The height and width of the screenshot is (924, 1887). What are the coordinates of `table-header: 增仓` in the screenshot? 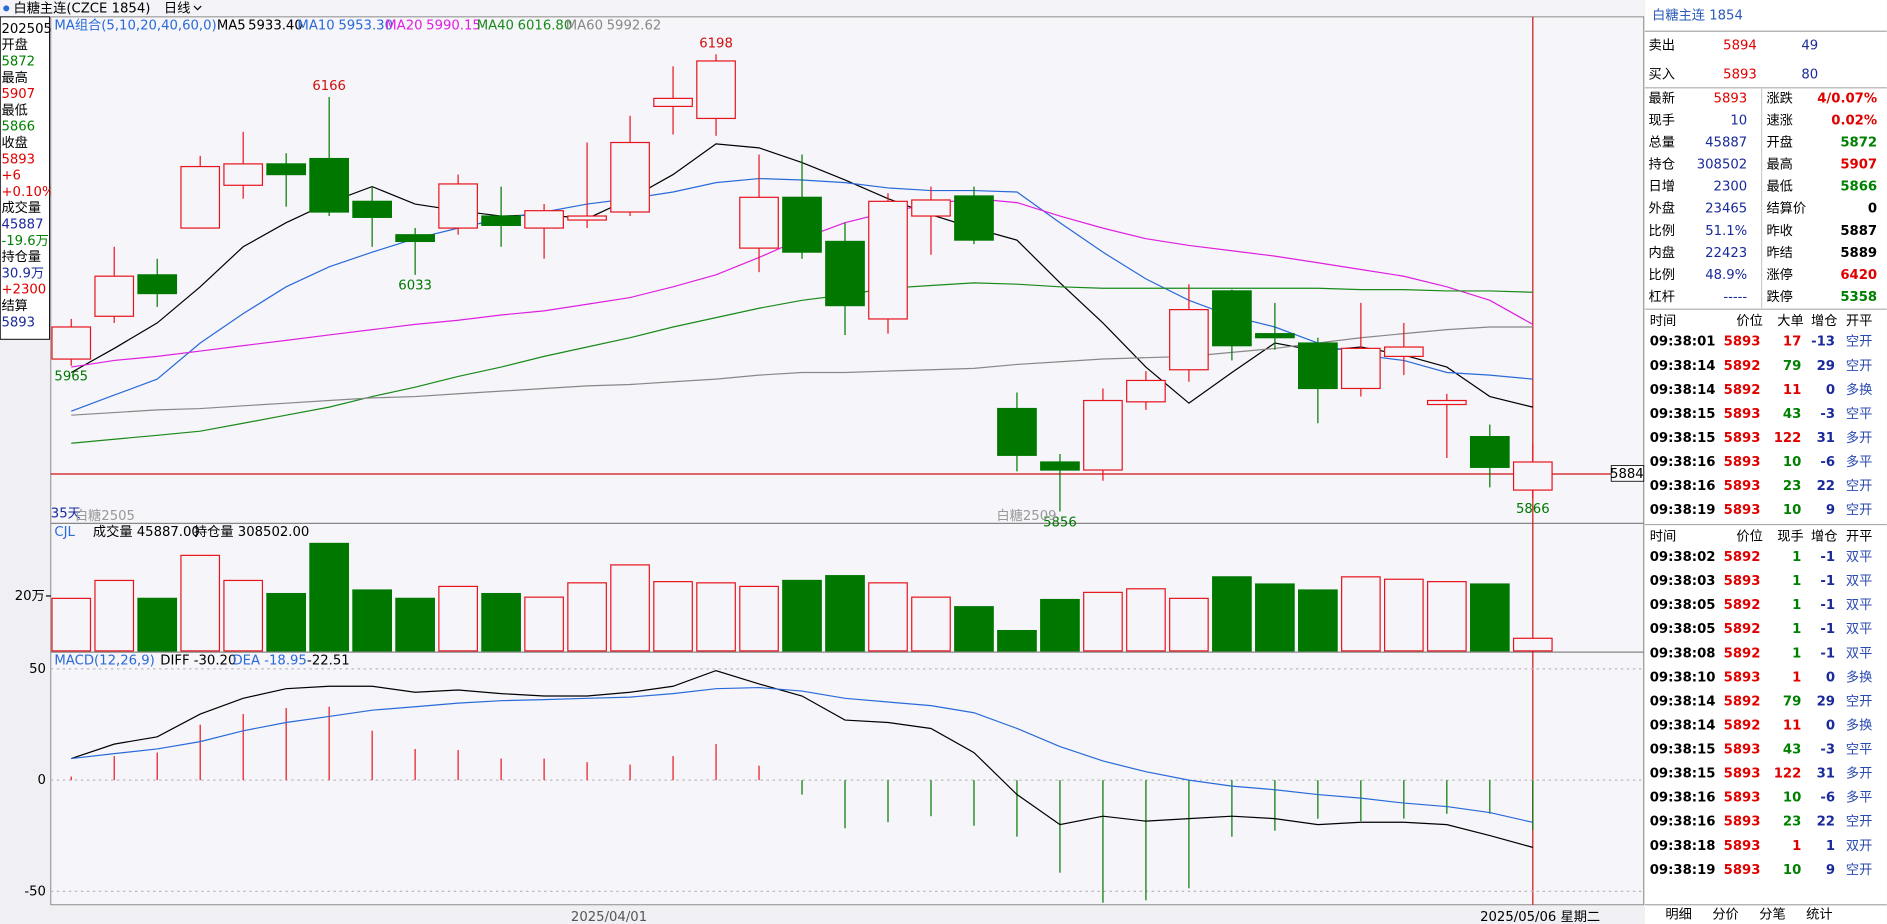 It's located at (1824, 321).